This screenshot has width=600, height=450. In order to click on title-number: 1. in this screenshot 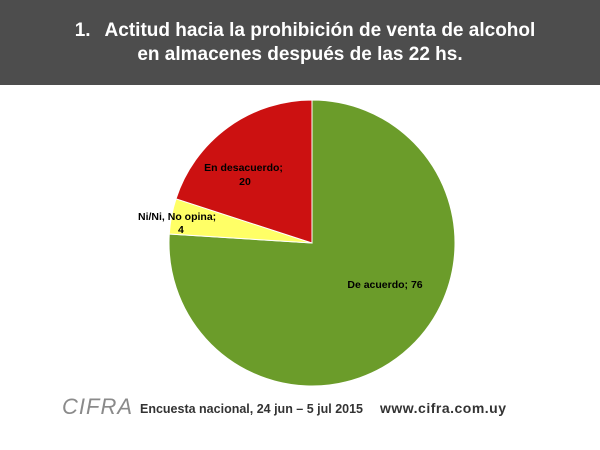, I will do `click(82, 30)`.